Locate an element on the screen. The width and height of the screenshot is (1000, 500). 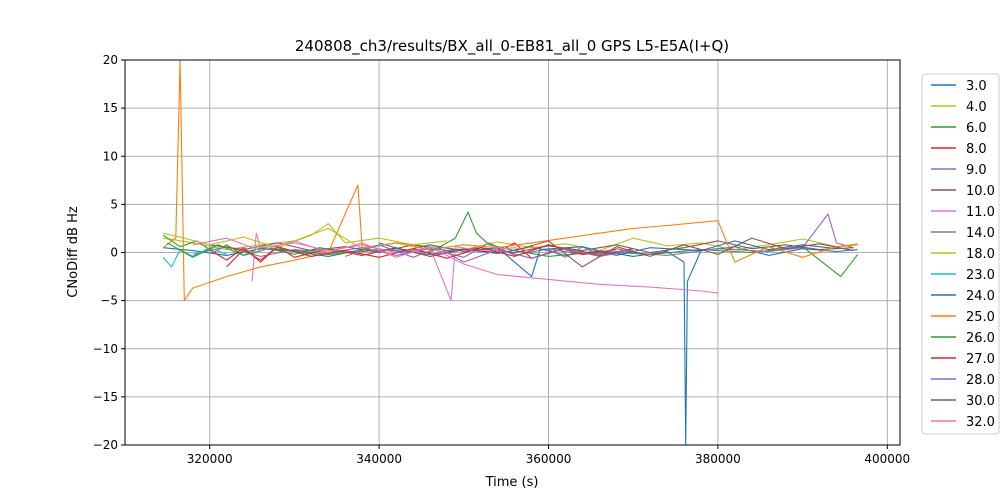
x-tick-label: 320000 is located at coordinates (210, 459).